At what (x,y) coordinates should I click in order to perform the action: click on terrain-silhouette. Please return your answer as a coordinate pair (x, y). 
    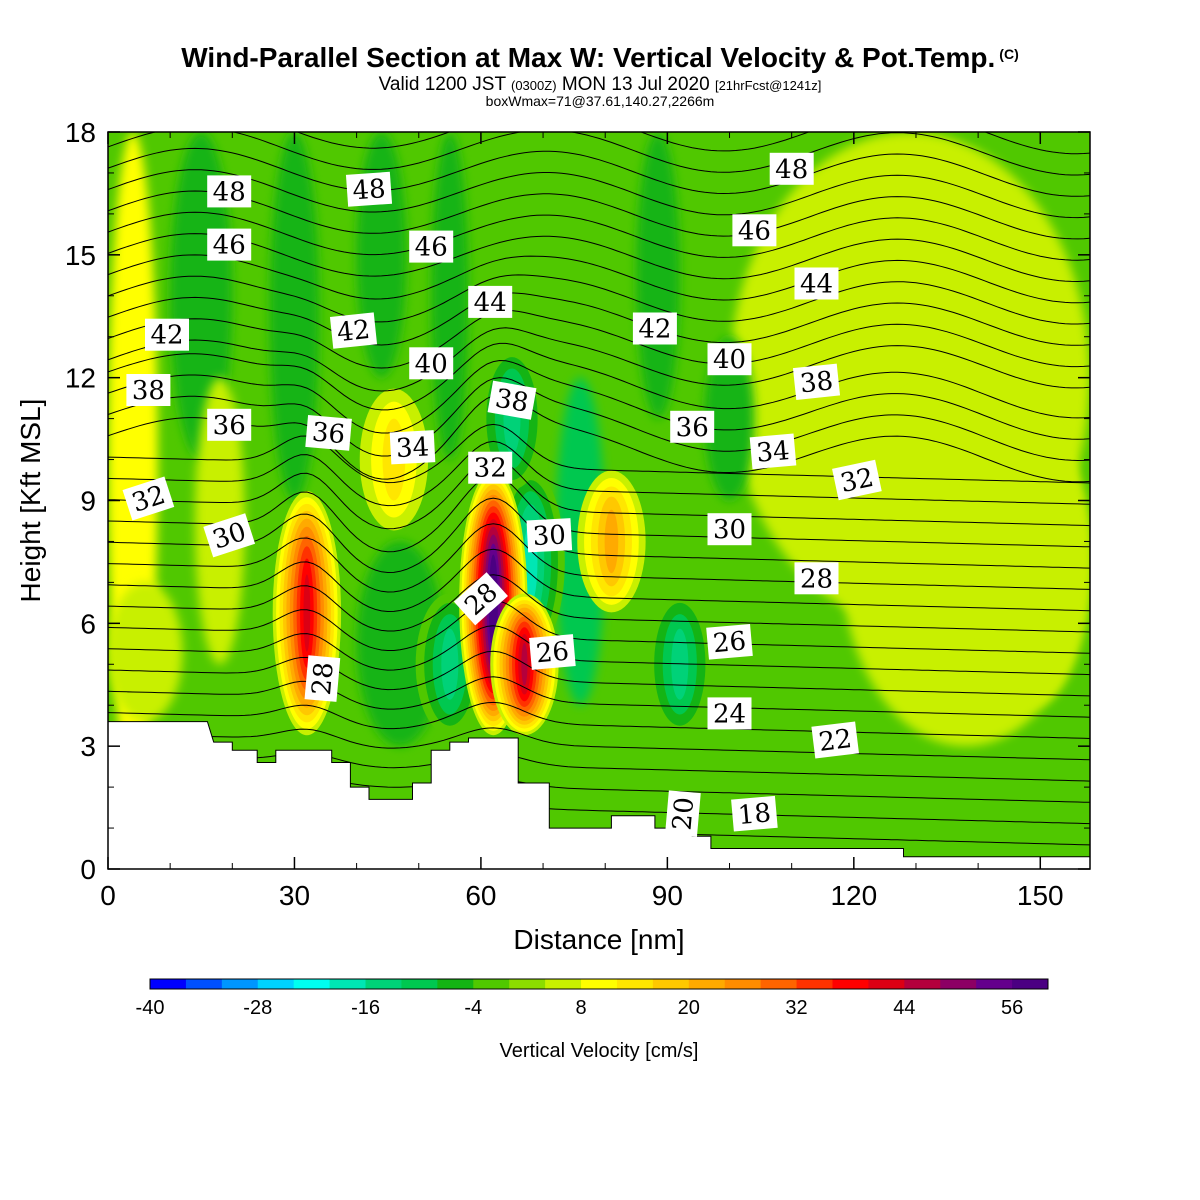
    Looking at the image, I should click on (599, 795).